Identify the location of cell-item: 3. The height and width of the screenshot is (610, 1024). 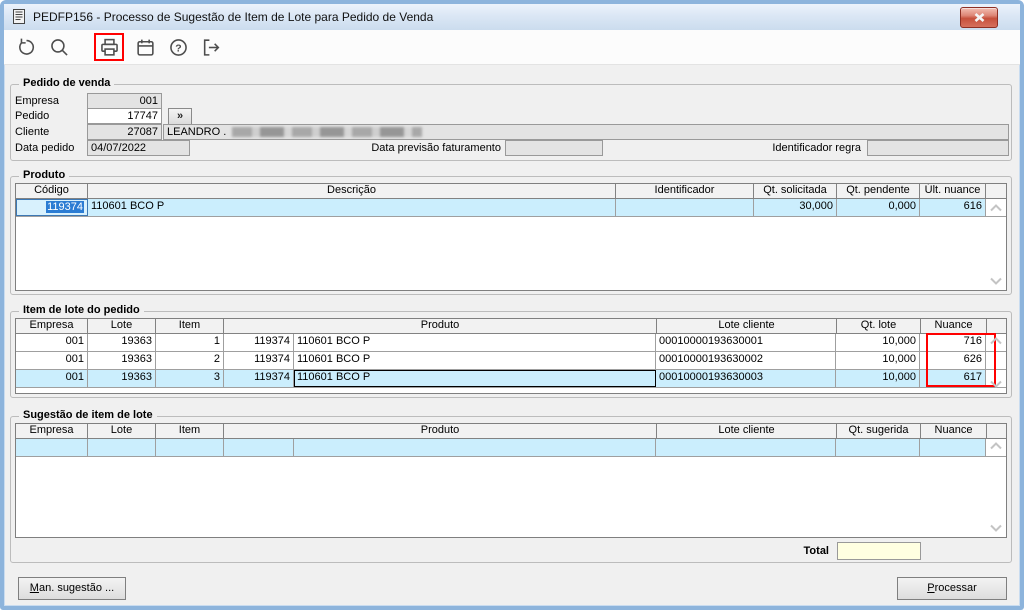
(190, 378).